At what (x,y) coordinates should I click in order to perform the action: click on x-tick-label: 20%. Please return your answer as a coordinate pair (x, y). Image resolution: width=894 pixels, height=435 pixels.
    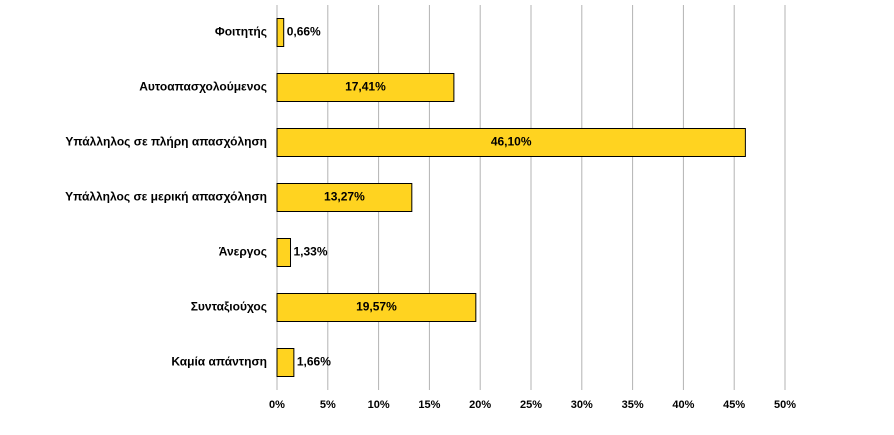
    Looking at the image, I should click on (480, 405).